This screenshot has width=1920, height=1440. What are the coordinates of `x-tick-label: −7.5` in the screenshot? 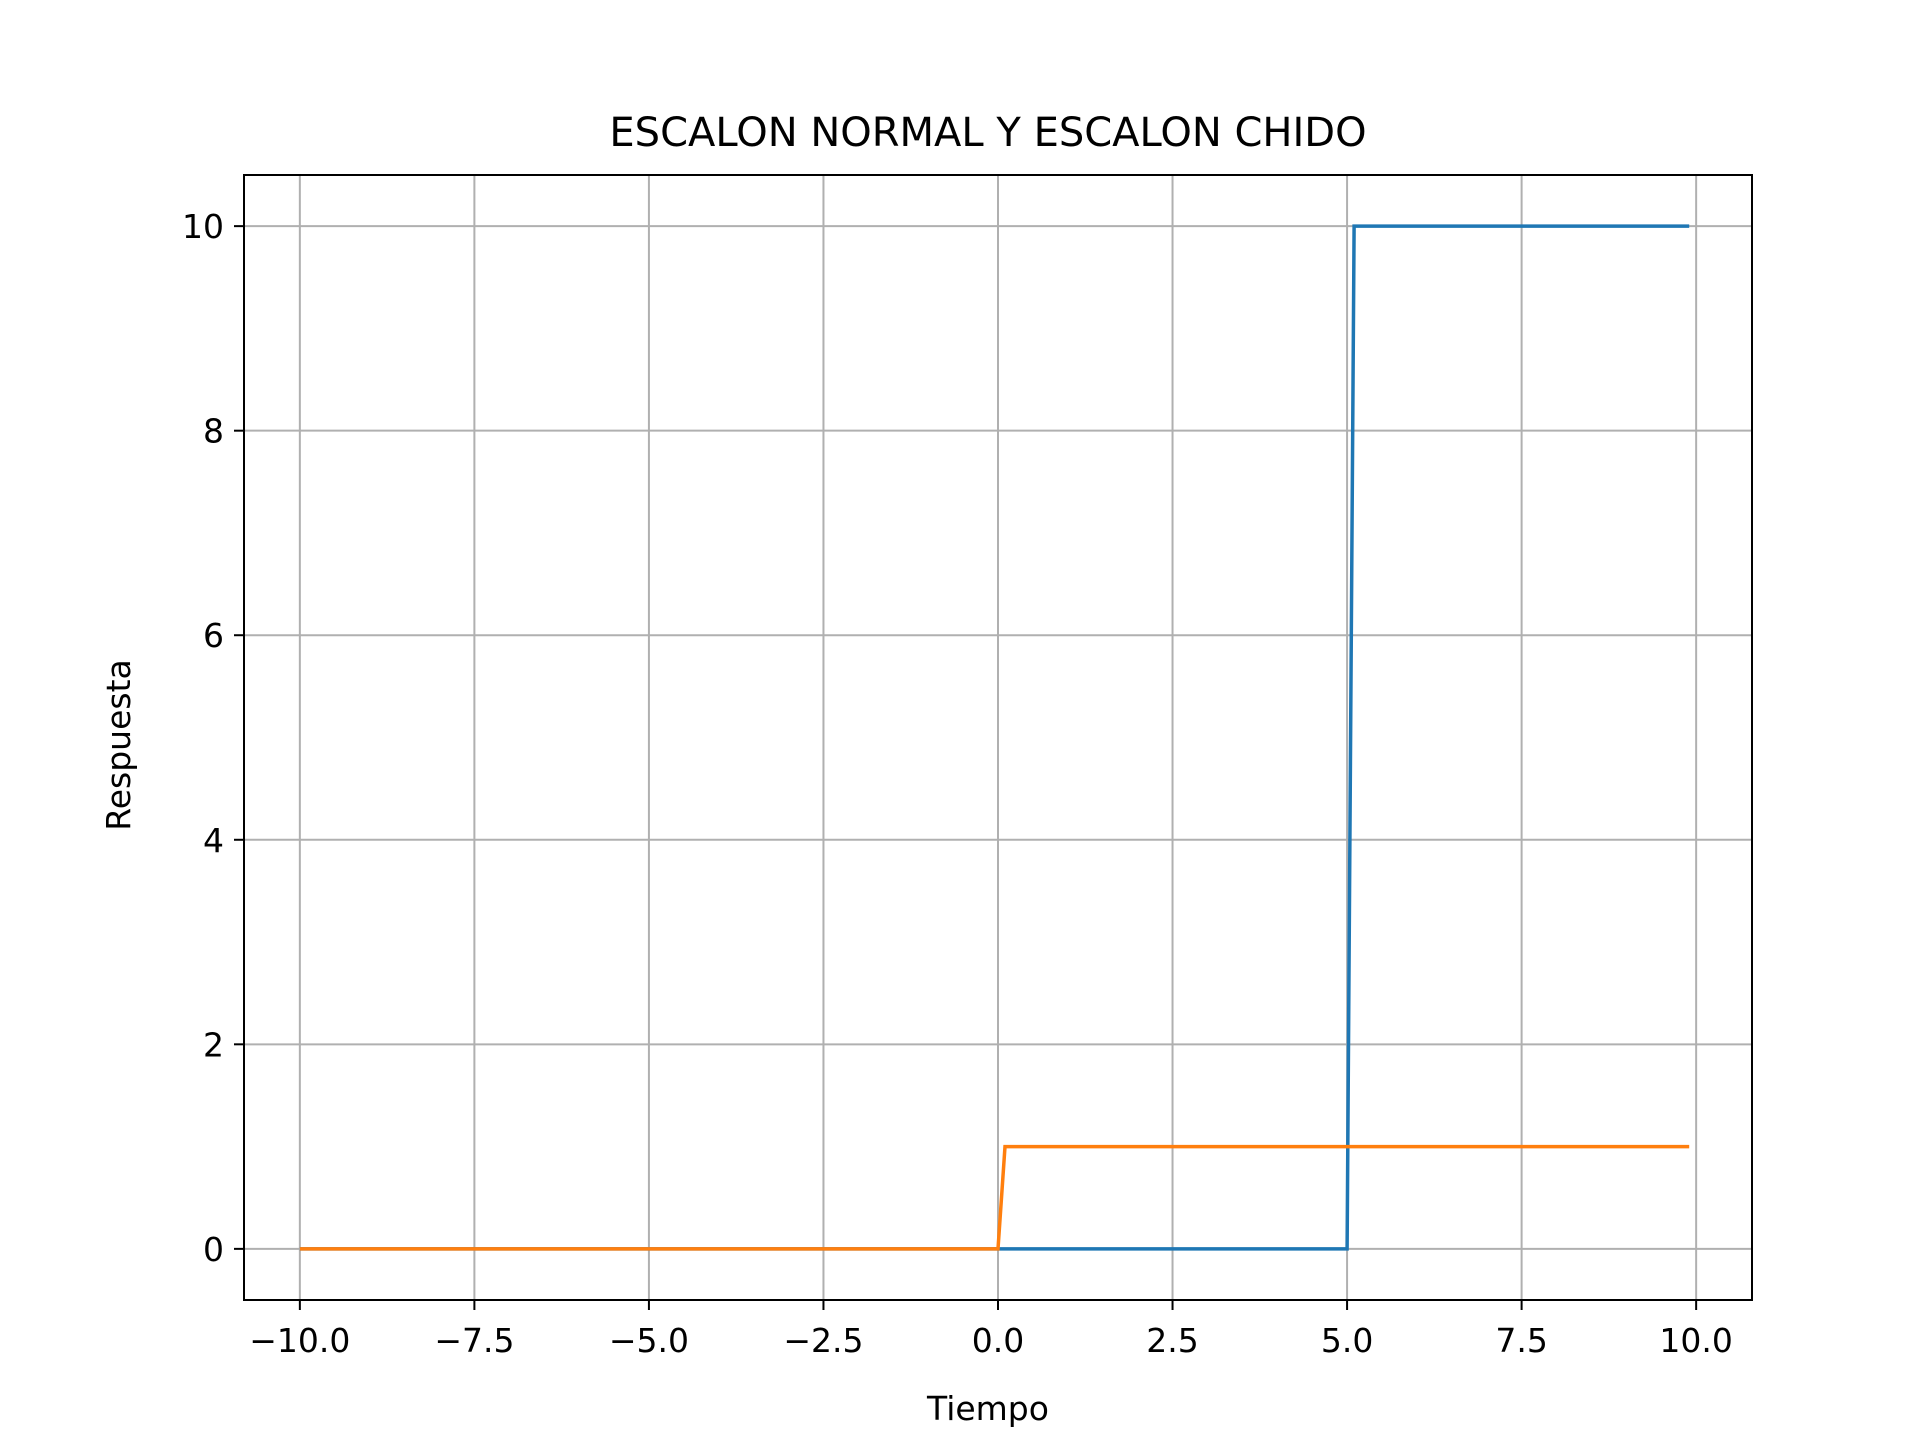 It's located at (474, 1340).